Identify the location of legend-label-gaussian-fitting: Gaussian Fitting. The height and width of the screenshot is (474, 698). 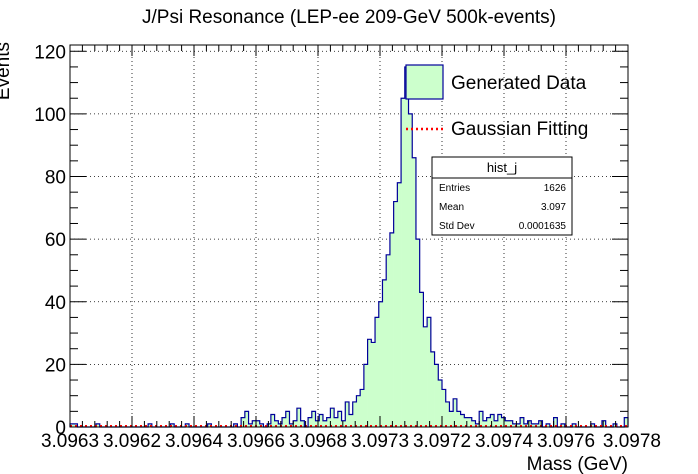
(519, 129).